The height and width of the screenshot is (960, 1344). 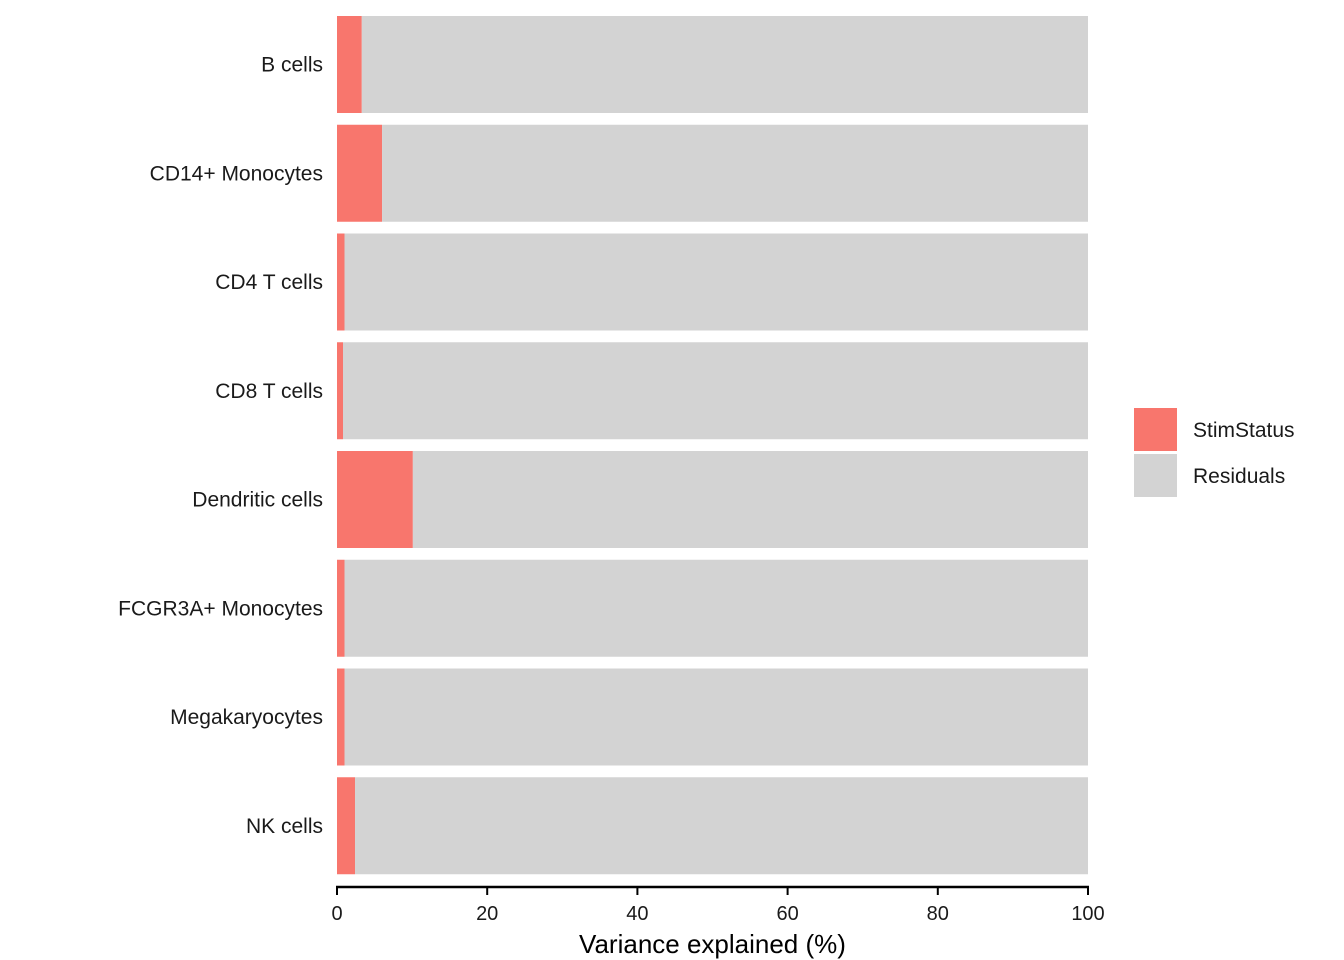 What do you see at coordinates (246, 717) in the screenshot?
I see `category-label: Megakaryocytes` at bounding box center [246, 717].